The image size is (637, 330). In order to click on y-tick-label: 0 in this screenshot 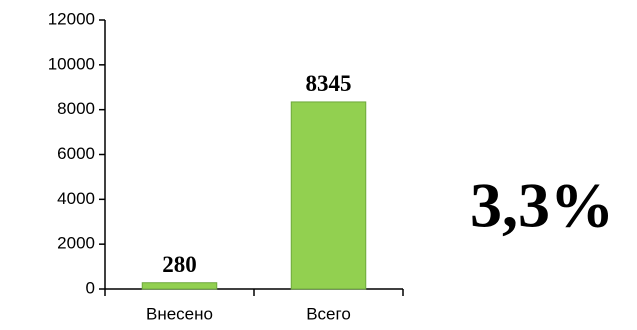, I will do `click(90, 287)`.